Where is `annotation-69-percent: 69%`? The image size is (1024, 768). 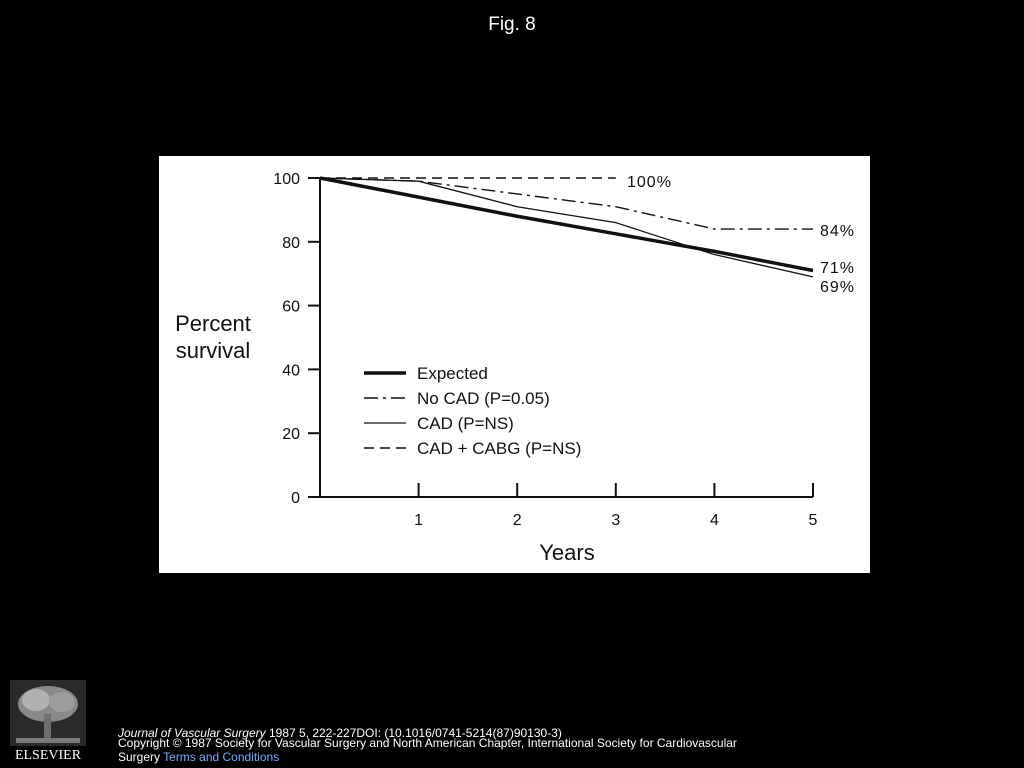
annotation-69-percent: 69% is located at coordinates (837, 287).